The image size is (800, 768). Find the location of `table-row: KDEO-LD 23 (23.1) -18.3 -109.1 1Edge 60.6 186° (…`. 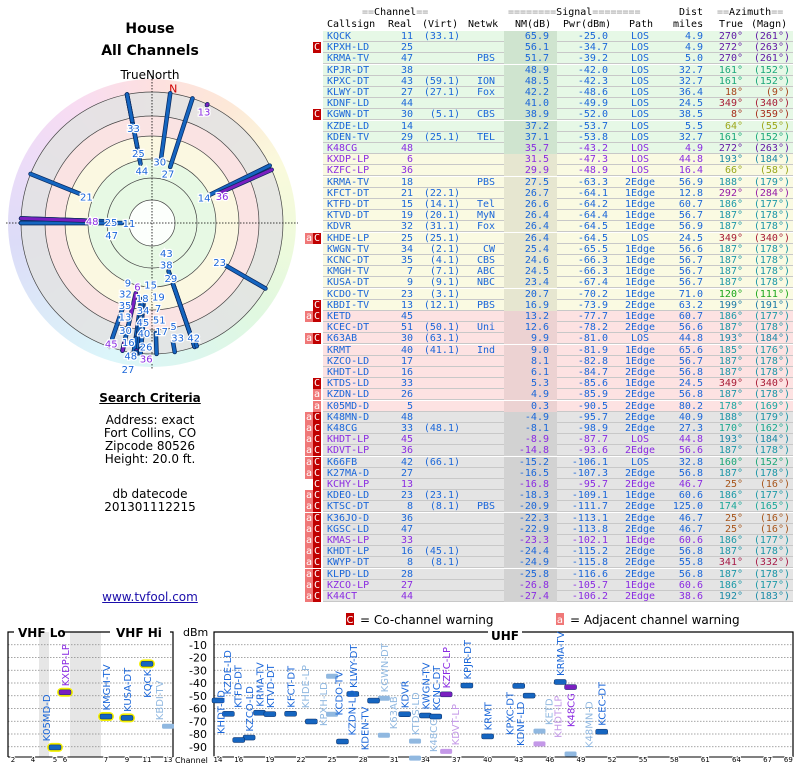

table-row: KDEO-LD 23 (23.1) -18.3 -109.1 1Edge 60.6 186° (… is located at coordinates (558, 496).